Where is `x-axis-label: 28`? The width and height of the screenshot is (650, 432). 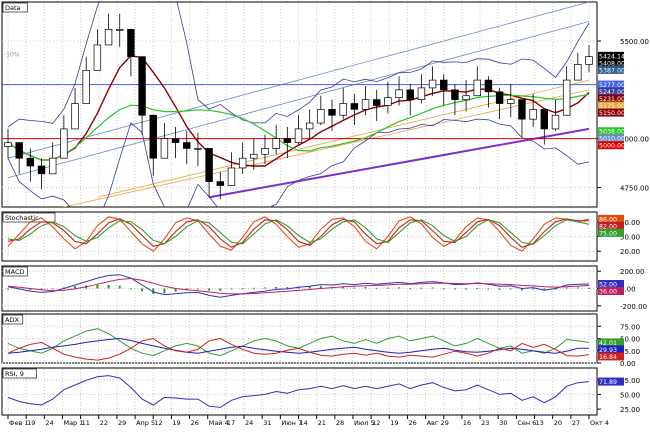
x-axis-label: 28 is located at coordinates (340, 423).